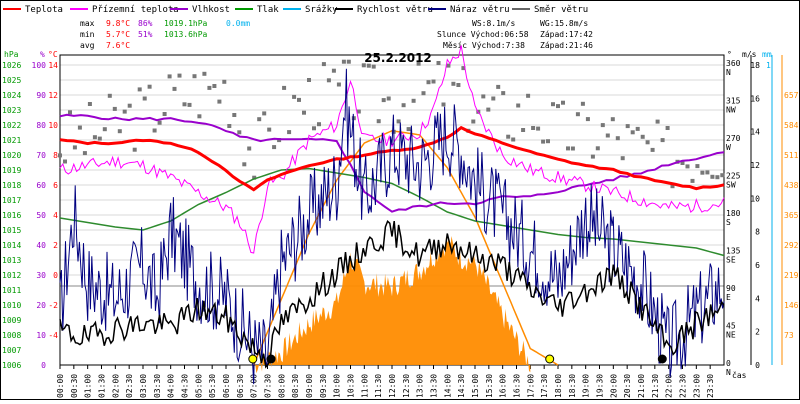  I want to click on stat-temp-min: 5.7°C, so click(118, 34).